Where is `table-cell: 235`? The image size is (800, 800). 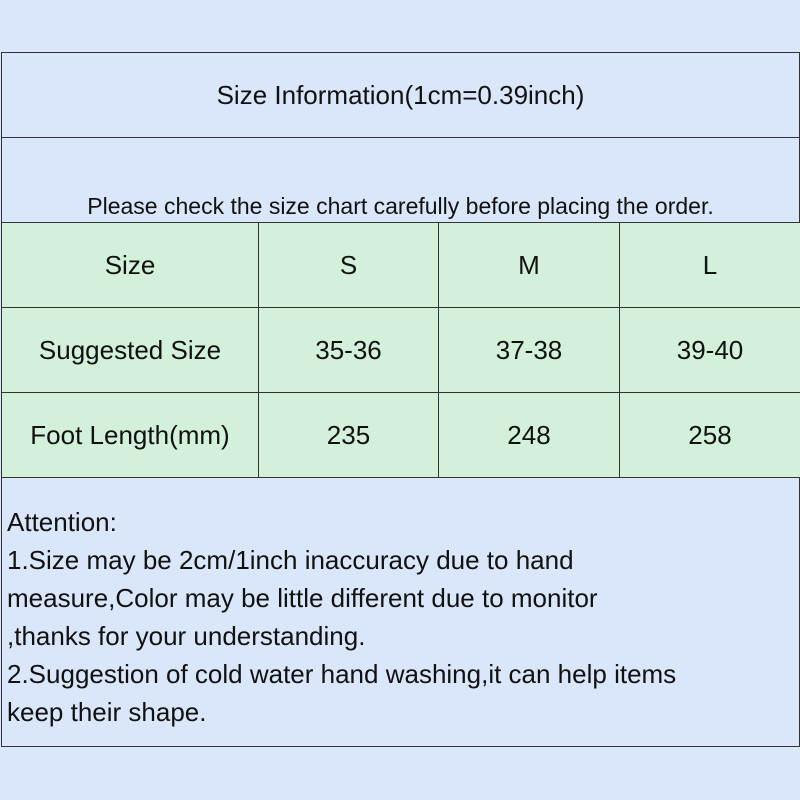 table-cell: 235 is located at coordinates (348, 435).